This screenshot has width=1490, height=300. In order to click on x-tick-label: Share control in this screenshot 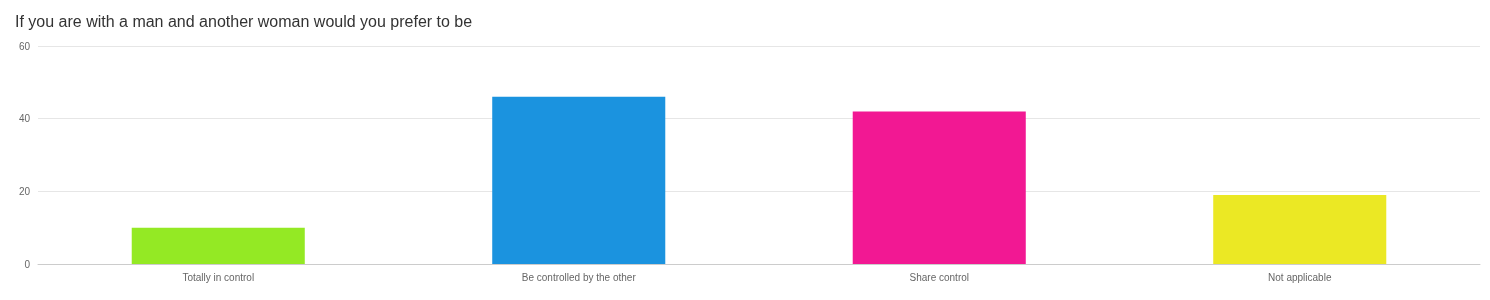, I will do `click(939, 277)`.